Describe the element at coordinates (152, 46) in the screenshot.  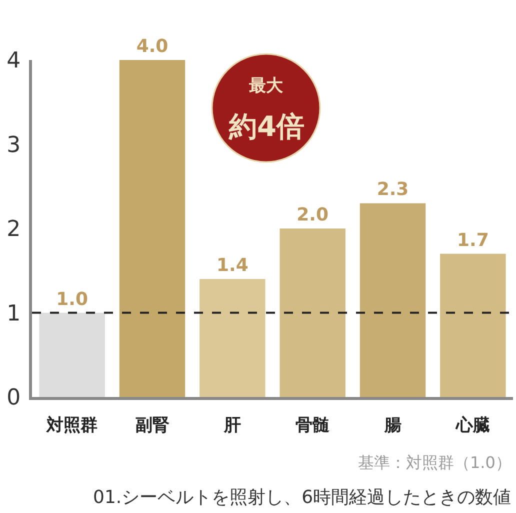
I see `data-label: 4.0` at that location.